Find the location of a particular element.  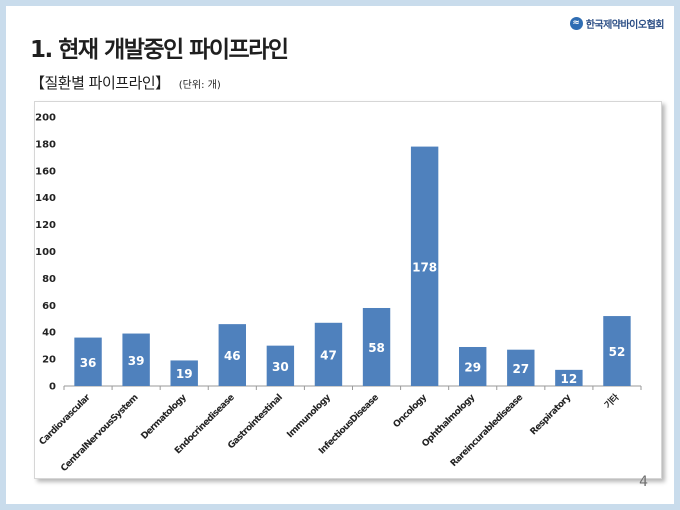

y-tick-label: 160 is located at coordinates (45, 171).